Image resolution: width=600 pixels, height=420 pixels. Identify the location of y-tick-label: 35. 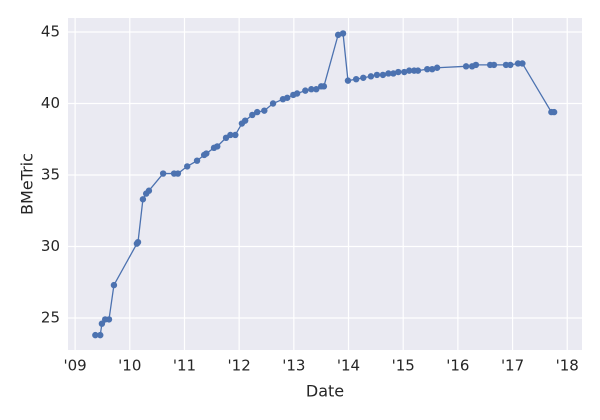
(50, 174).